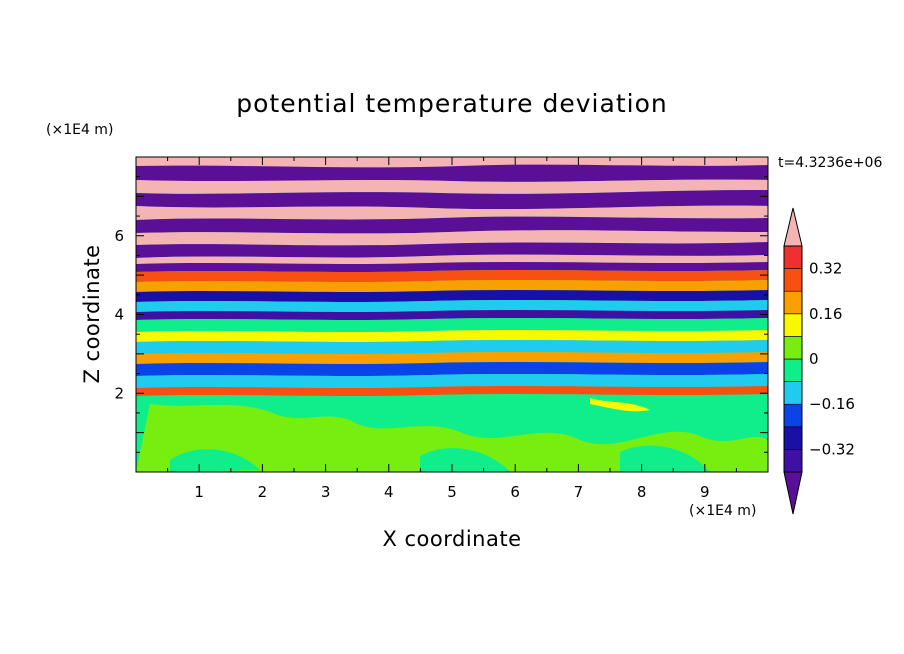 Image resolution: width=904 pixels, height=654 pixels. Describe the element at coordinates (389, 492) in the screenshot. I see `x-tick-label: 4` at that location.